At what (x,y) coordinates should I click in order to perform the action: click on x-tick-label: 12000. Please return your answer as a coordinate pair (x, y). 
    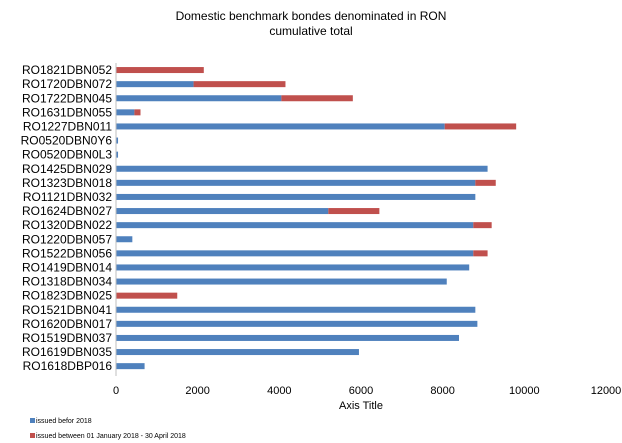
    Looking at the image, I should click on (606, 391).